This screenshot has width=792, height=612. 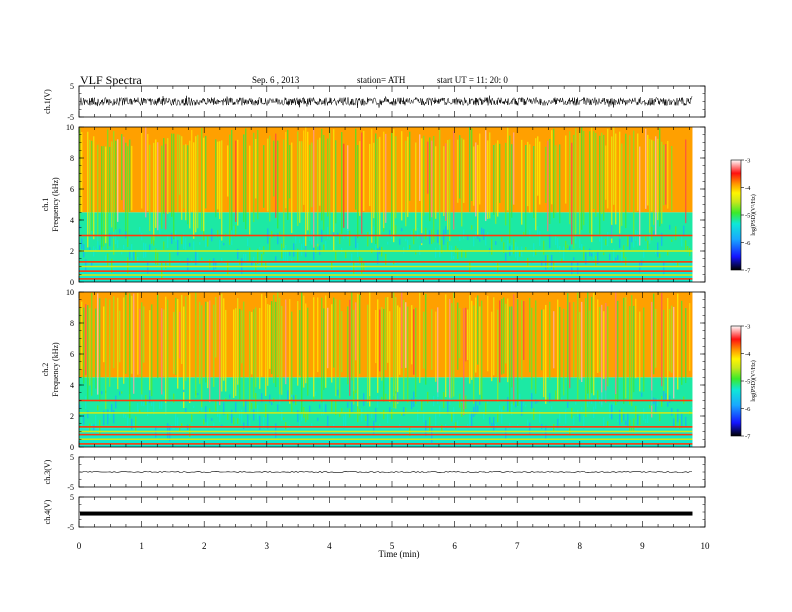 What do you see at coordinates (748, 243) in the screenshot?
I see `colorbar-tick-label: -6` at bounding box center [748, 243].